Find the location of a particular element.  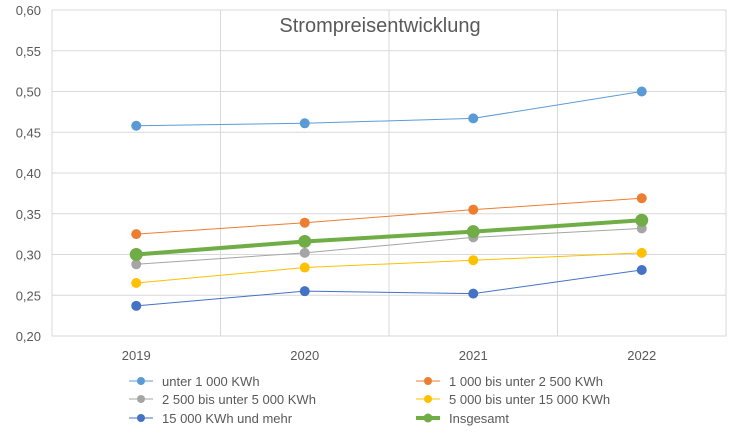

y-tick-label: 0,55 is located at coordinates (28, 51).